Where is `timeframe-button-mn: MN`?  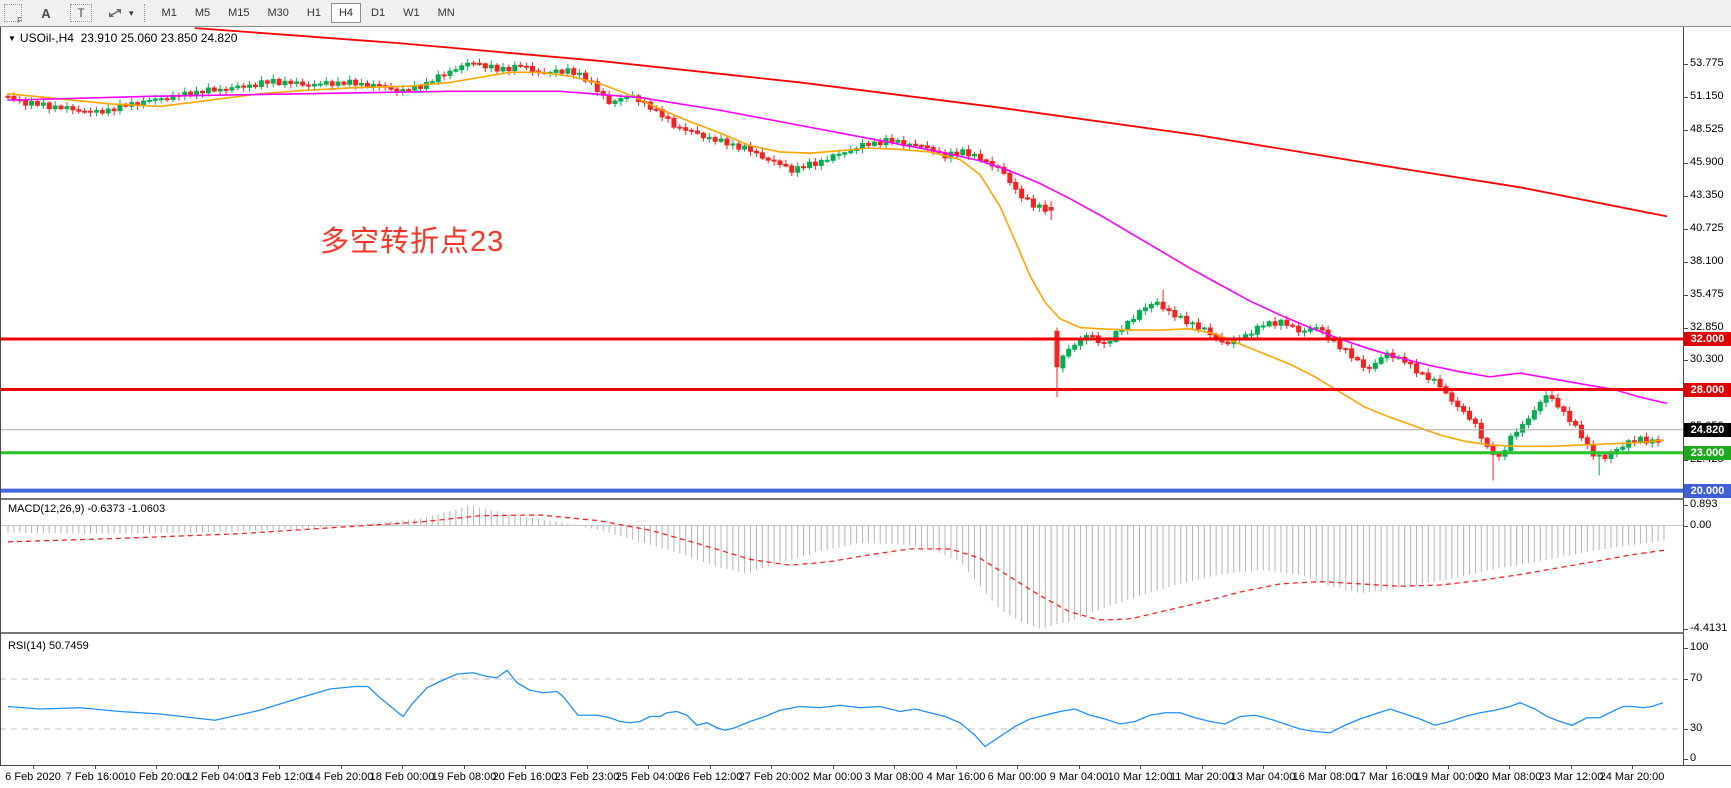
timeframe-button-mn: MN is located at coordinates (446, 13).